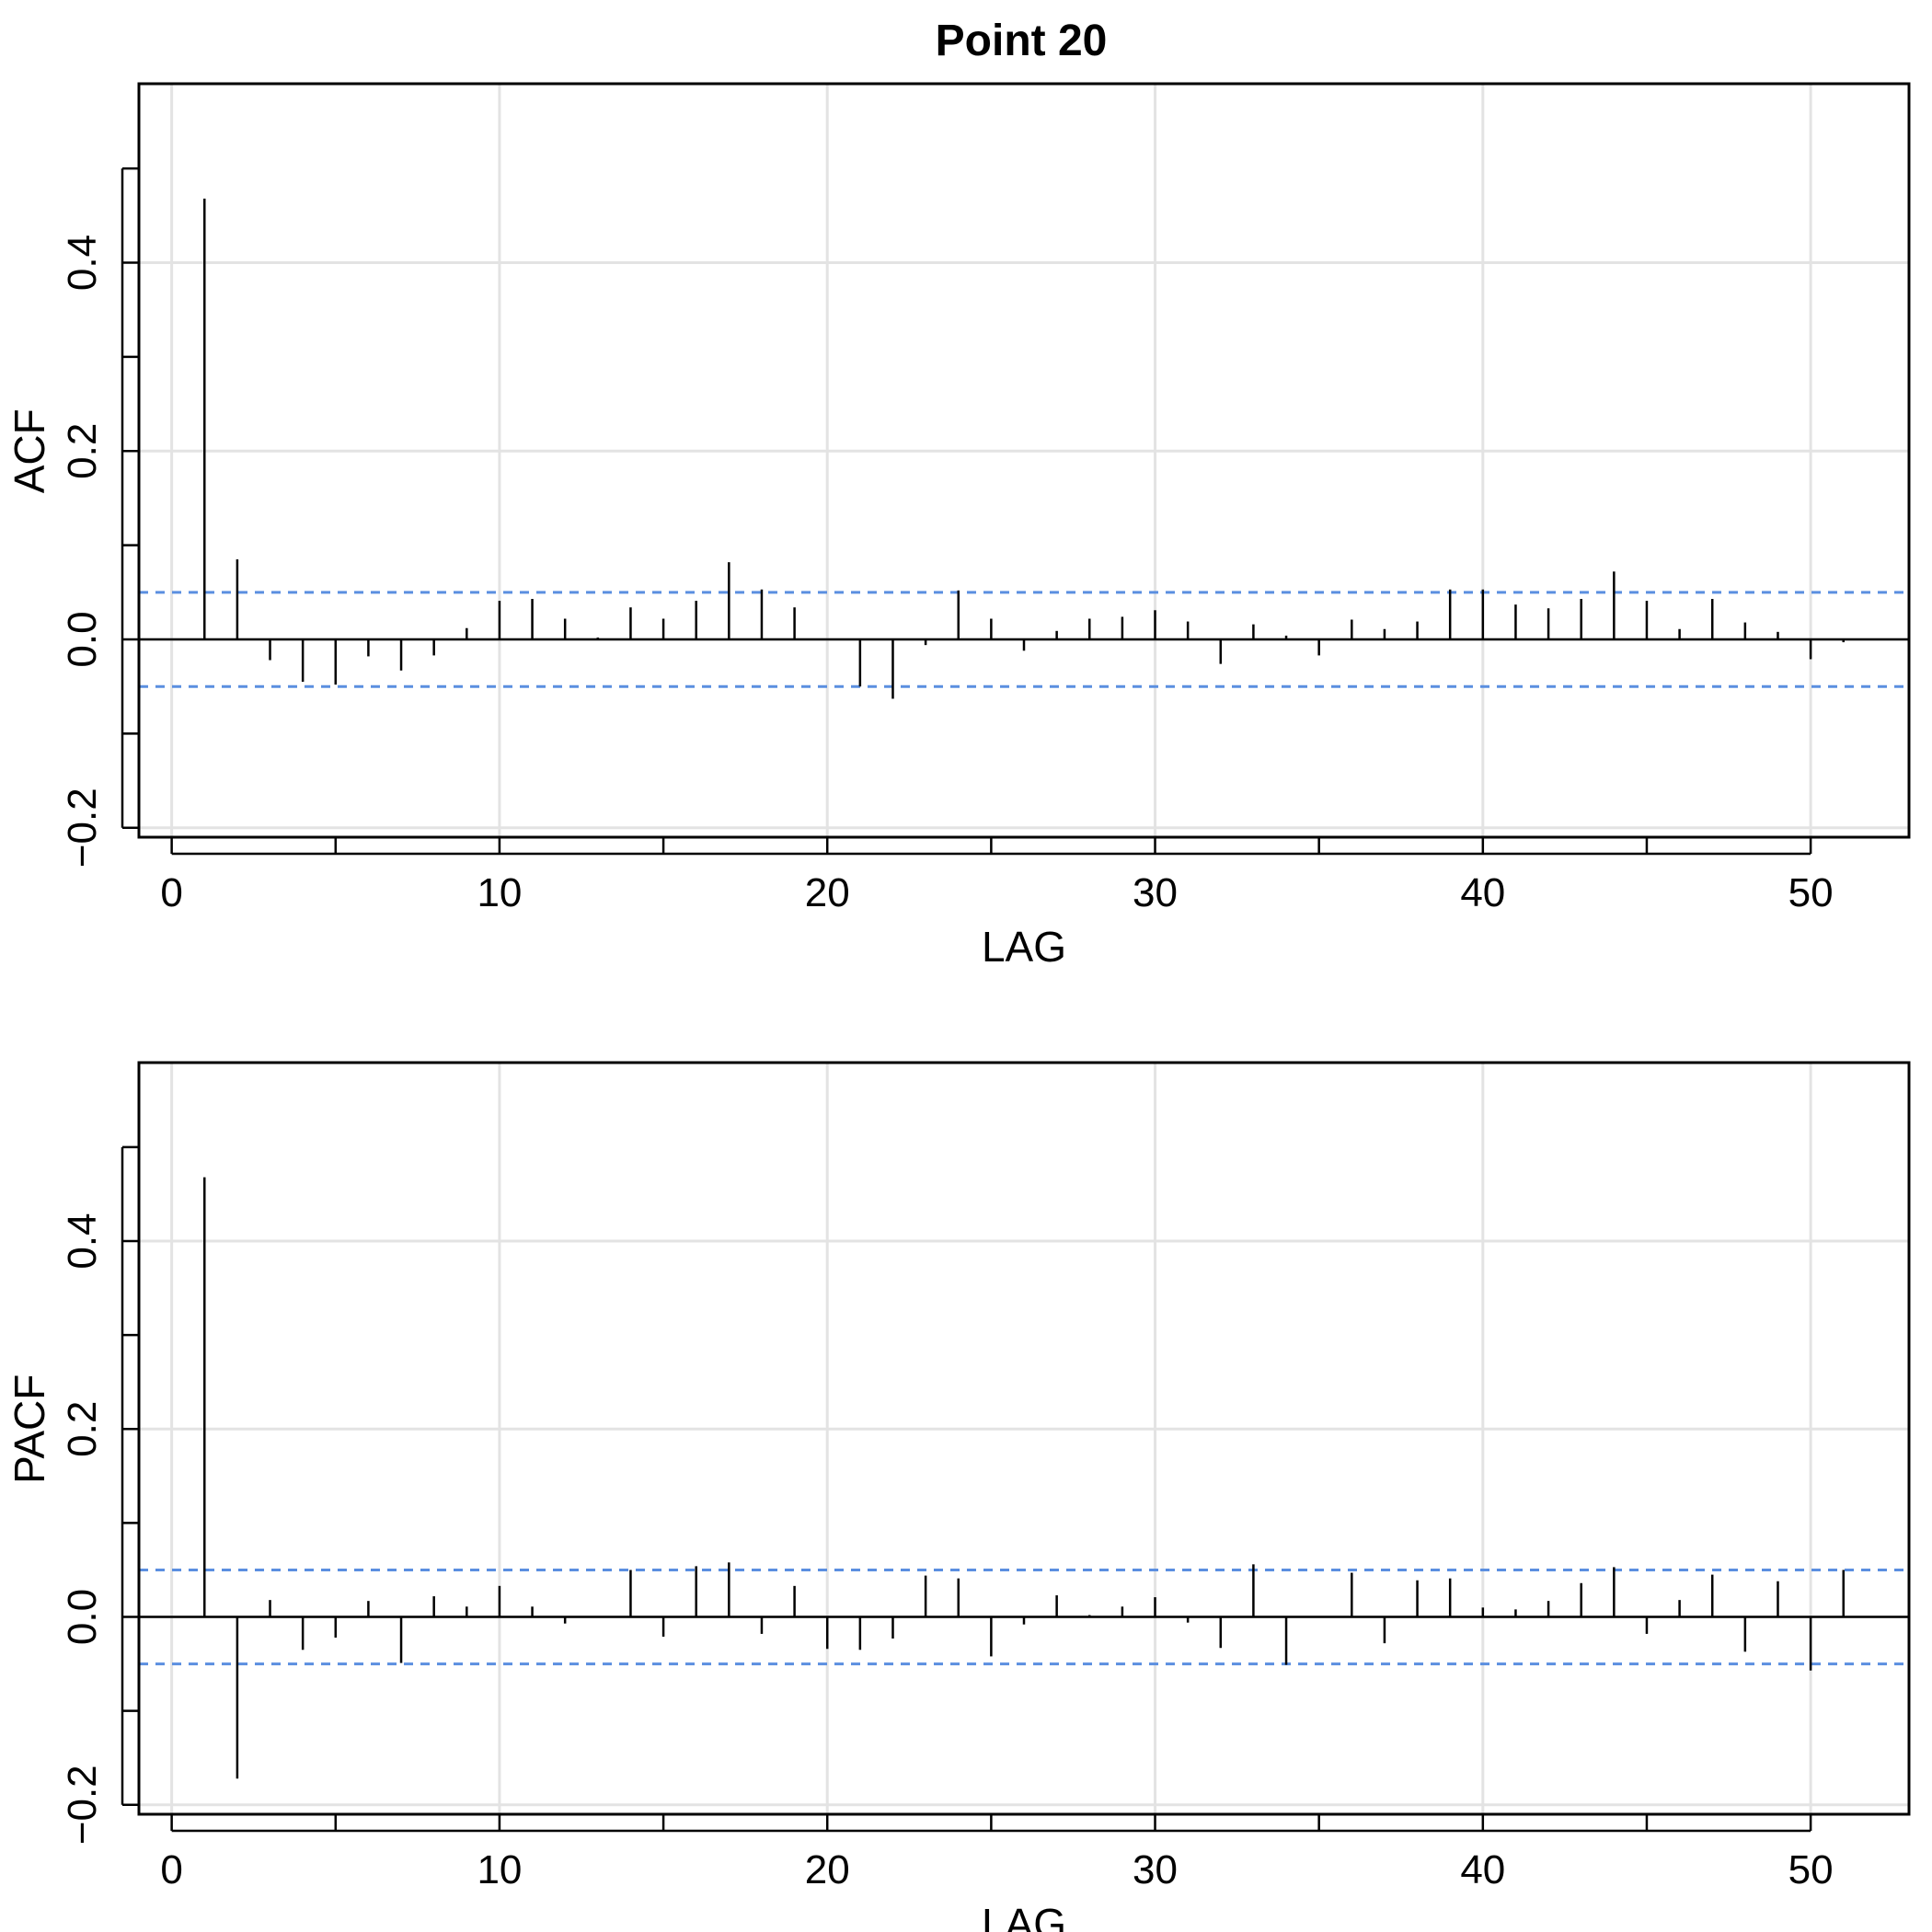 Image resolution: width=1932 pixels, height=1932 pixels. I want to click on acf-y-axis-label: ACF, so click(29, 450).